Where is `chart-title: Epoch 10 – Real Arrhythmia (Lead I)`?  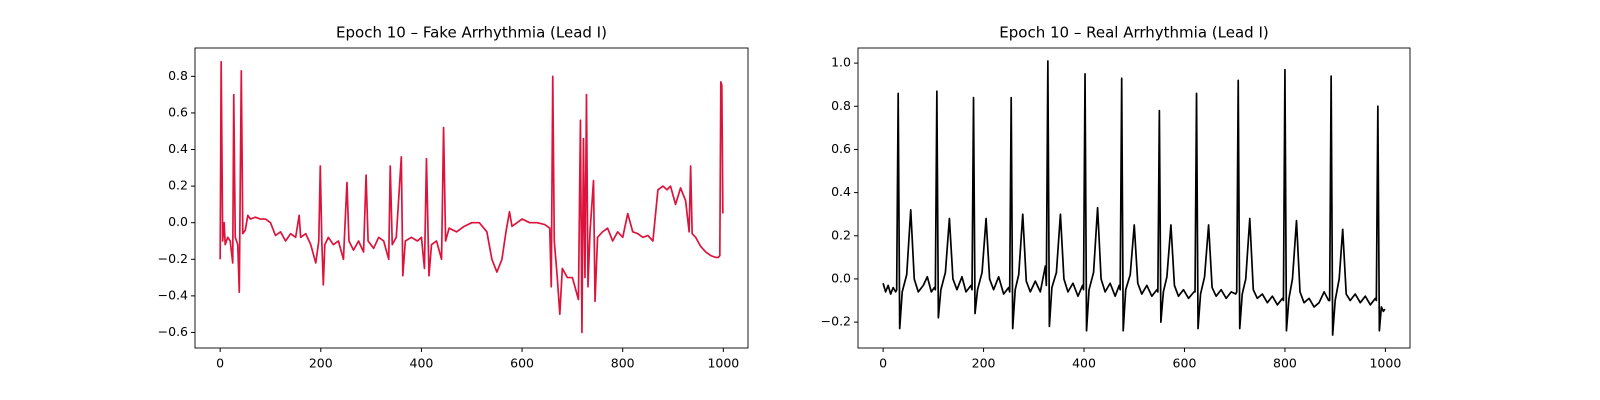 chart-title: Epoch 10 – Real Arrhythmia (Lead I) is located at coordinates (1133, 33).